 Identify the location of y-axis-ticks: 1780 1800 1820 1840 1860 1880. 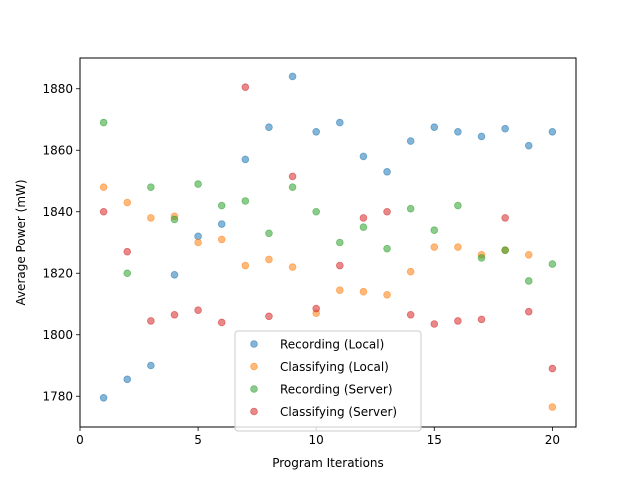
(61, 242).